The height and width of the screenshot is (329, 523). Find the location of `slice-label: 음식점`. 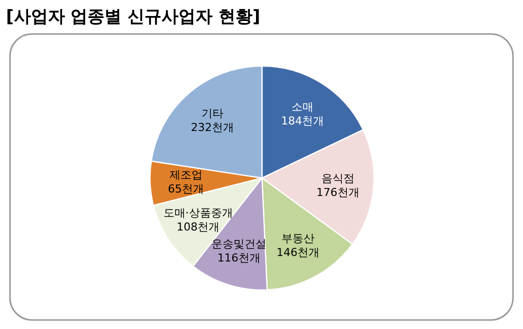

slice-label: 음식점 is located at coordinates (337, 179).